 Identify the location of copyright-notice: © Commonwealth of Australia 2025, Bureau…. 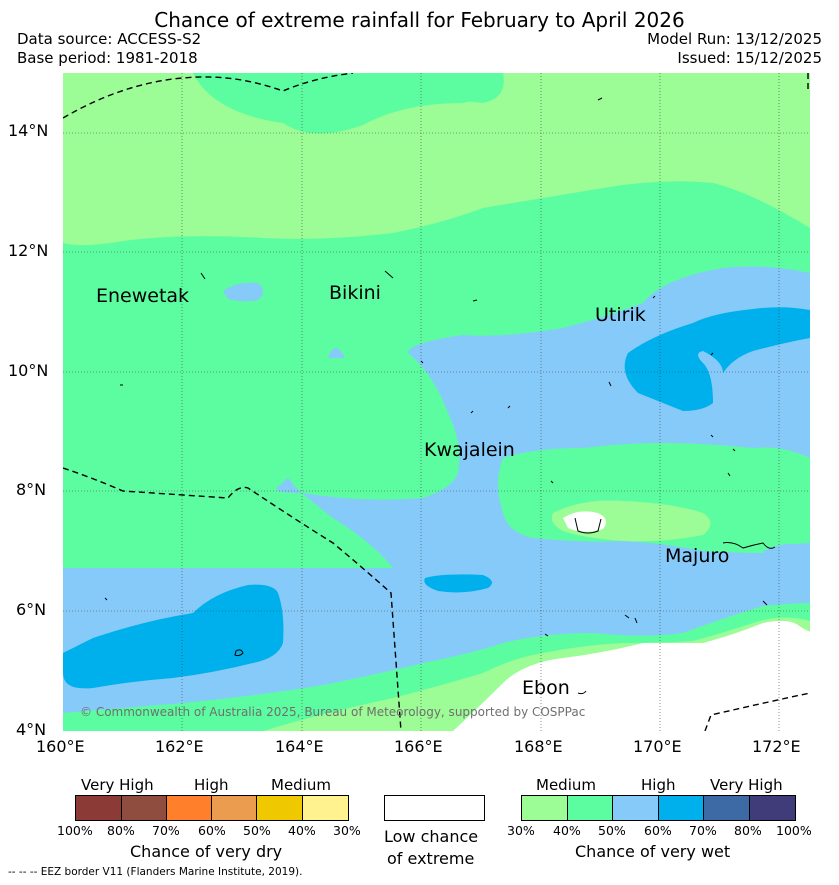
(333, 712).